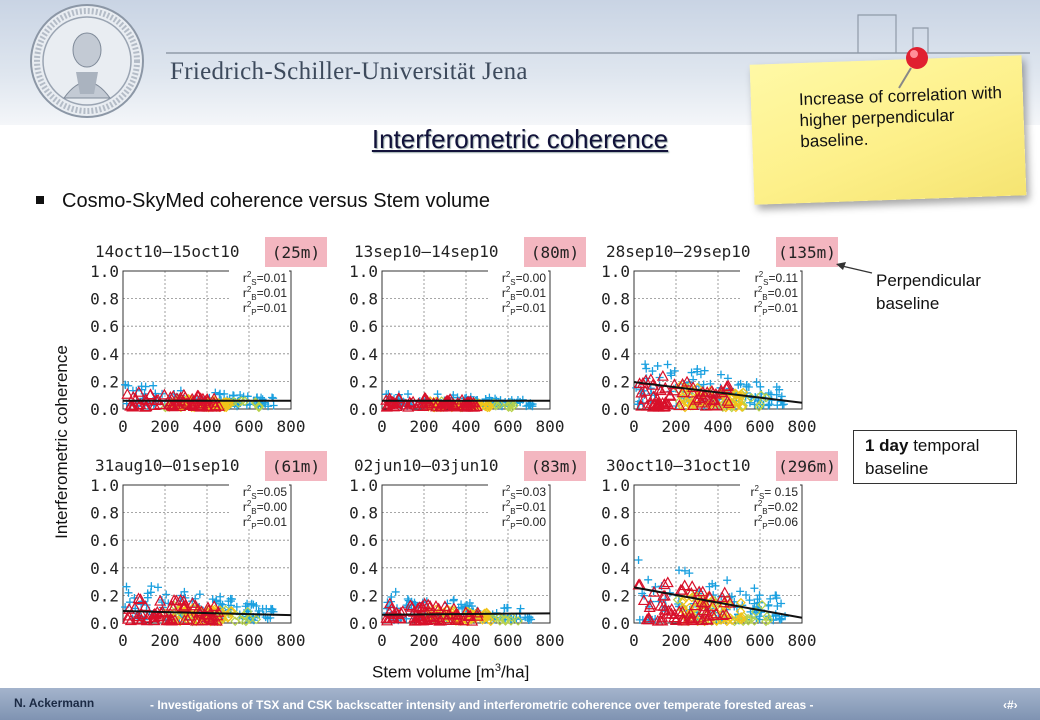  I want to click on page-title: Interferometric coherence, so click(520, 139).